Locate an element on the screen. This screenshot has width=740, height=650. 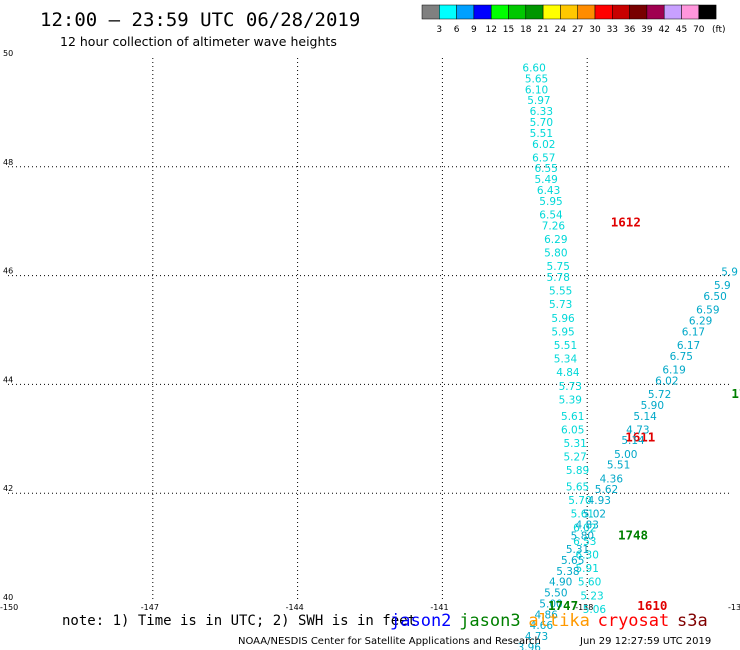
swh-value: 6.75 is located at coordinates (681, 357).